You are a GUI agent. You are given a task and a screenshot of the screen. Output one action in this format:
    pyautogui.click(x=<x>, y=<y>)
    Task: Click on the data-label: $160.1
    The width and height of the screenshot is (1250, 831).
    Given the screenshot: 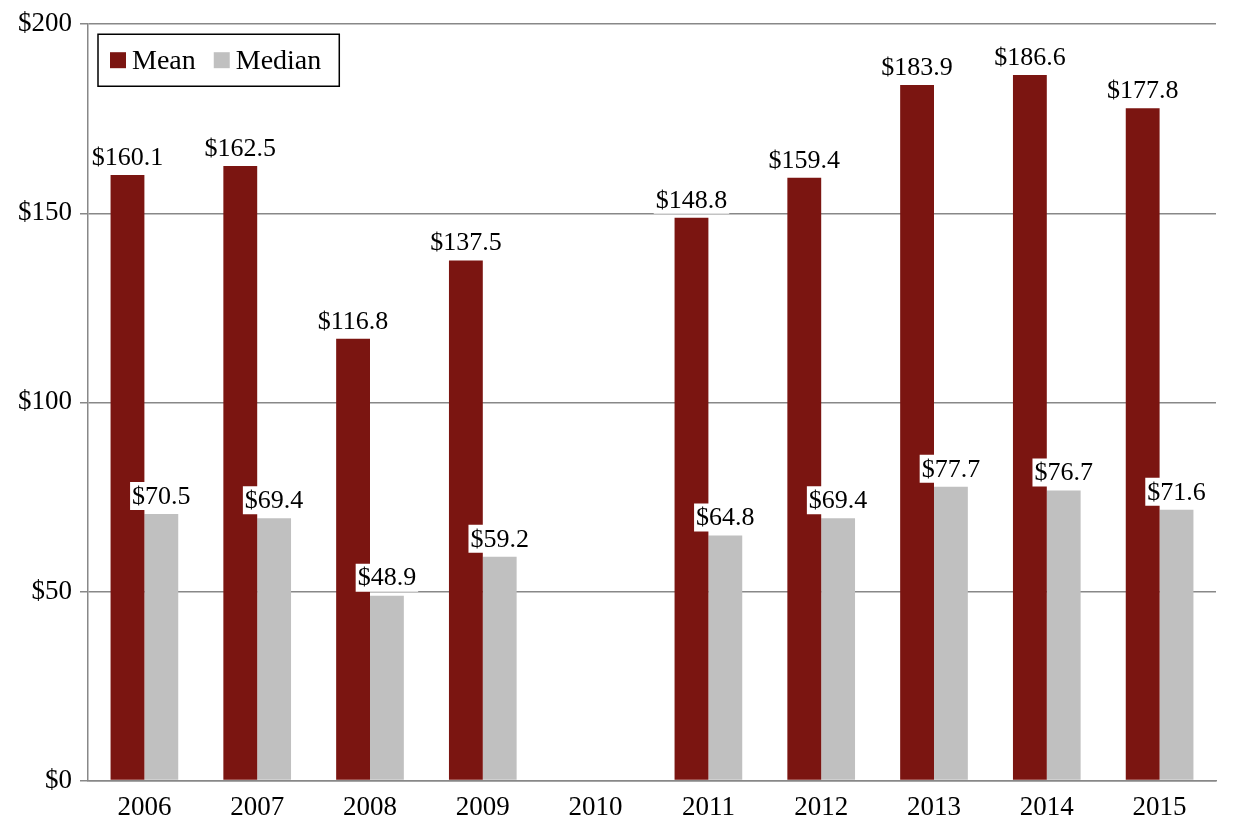 What is the action you would take?
    pyautogui.click(x=127, y=156)
    